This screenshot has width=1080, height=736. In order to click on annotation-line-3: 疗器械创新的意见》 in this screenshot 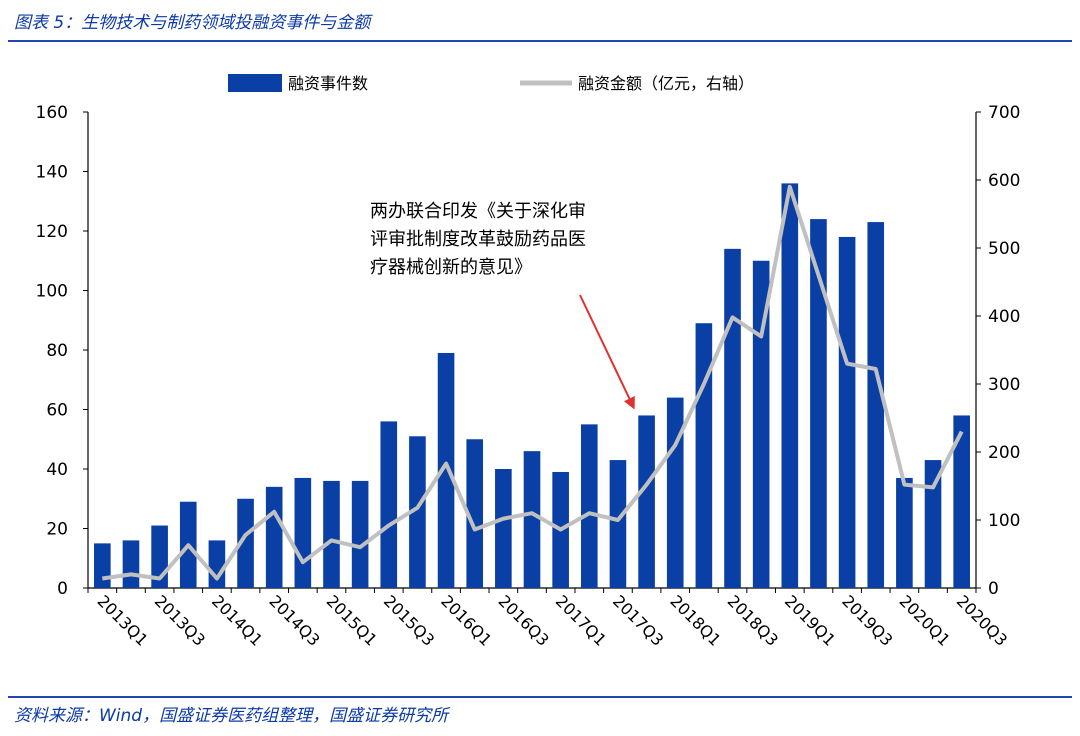, I will do `click(451, 267)`.